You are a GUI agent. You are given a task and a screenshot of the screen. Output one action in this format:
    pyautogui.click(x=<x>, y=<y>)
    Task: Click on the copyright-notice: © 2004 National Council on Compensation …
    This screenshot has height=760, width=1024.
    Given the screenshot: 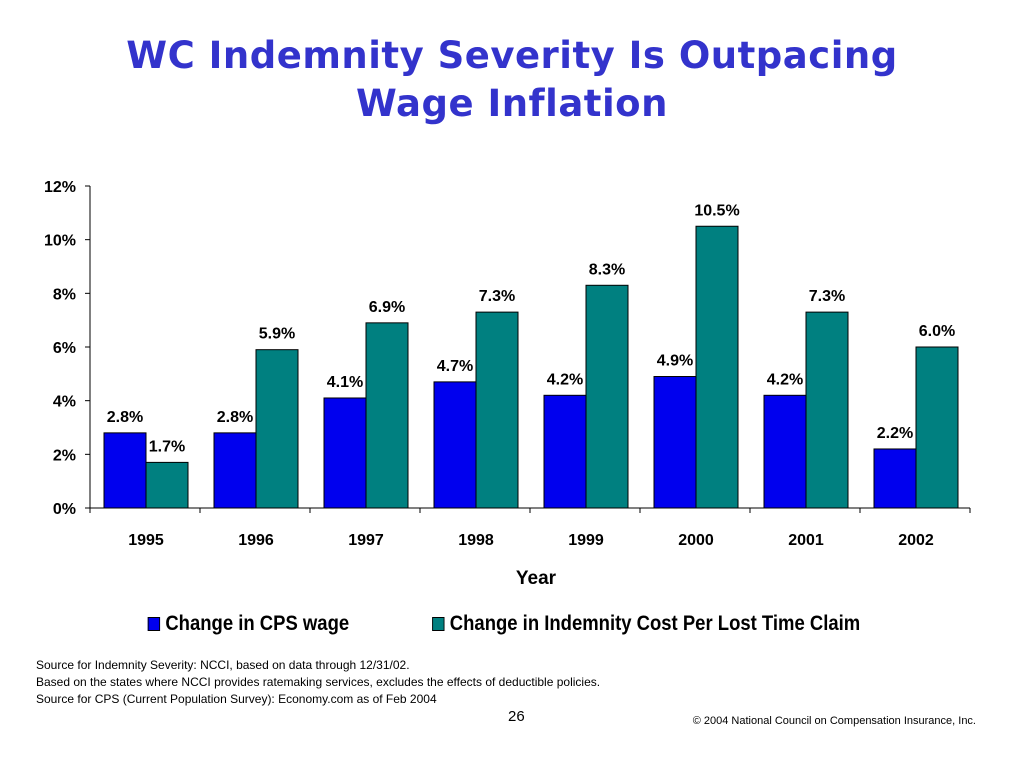 What is the action you would take?
    pyautogui.click(x=834, y=721)
    